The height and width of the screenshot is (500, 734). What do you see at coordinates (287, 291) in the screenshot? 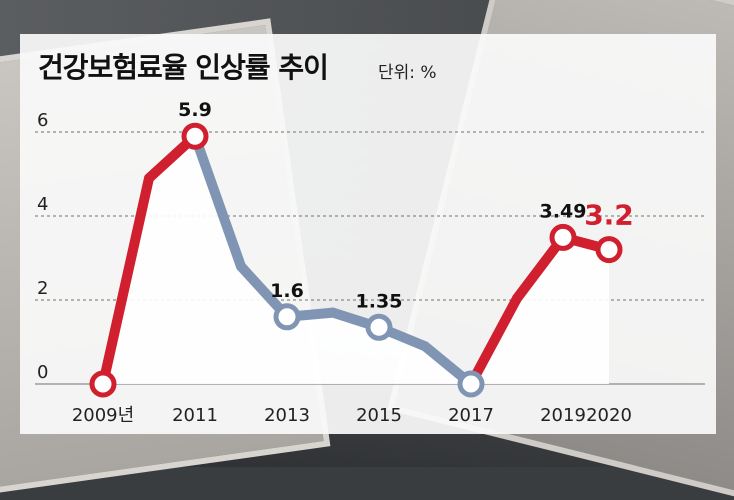
I see `data-label: 1.6` at bounding box center [287, 291].